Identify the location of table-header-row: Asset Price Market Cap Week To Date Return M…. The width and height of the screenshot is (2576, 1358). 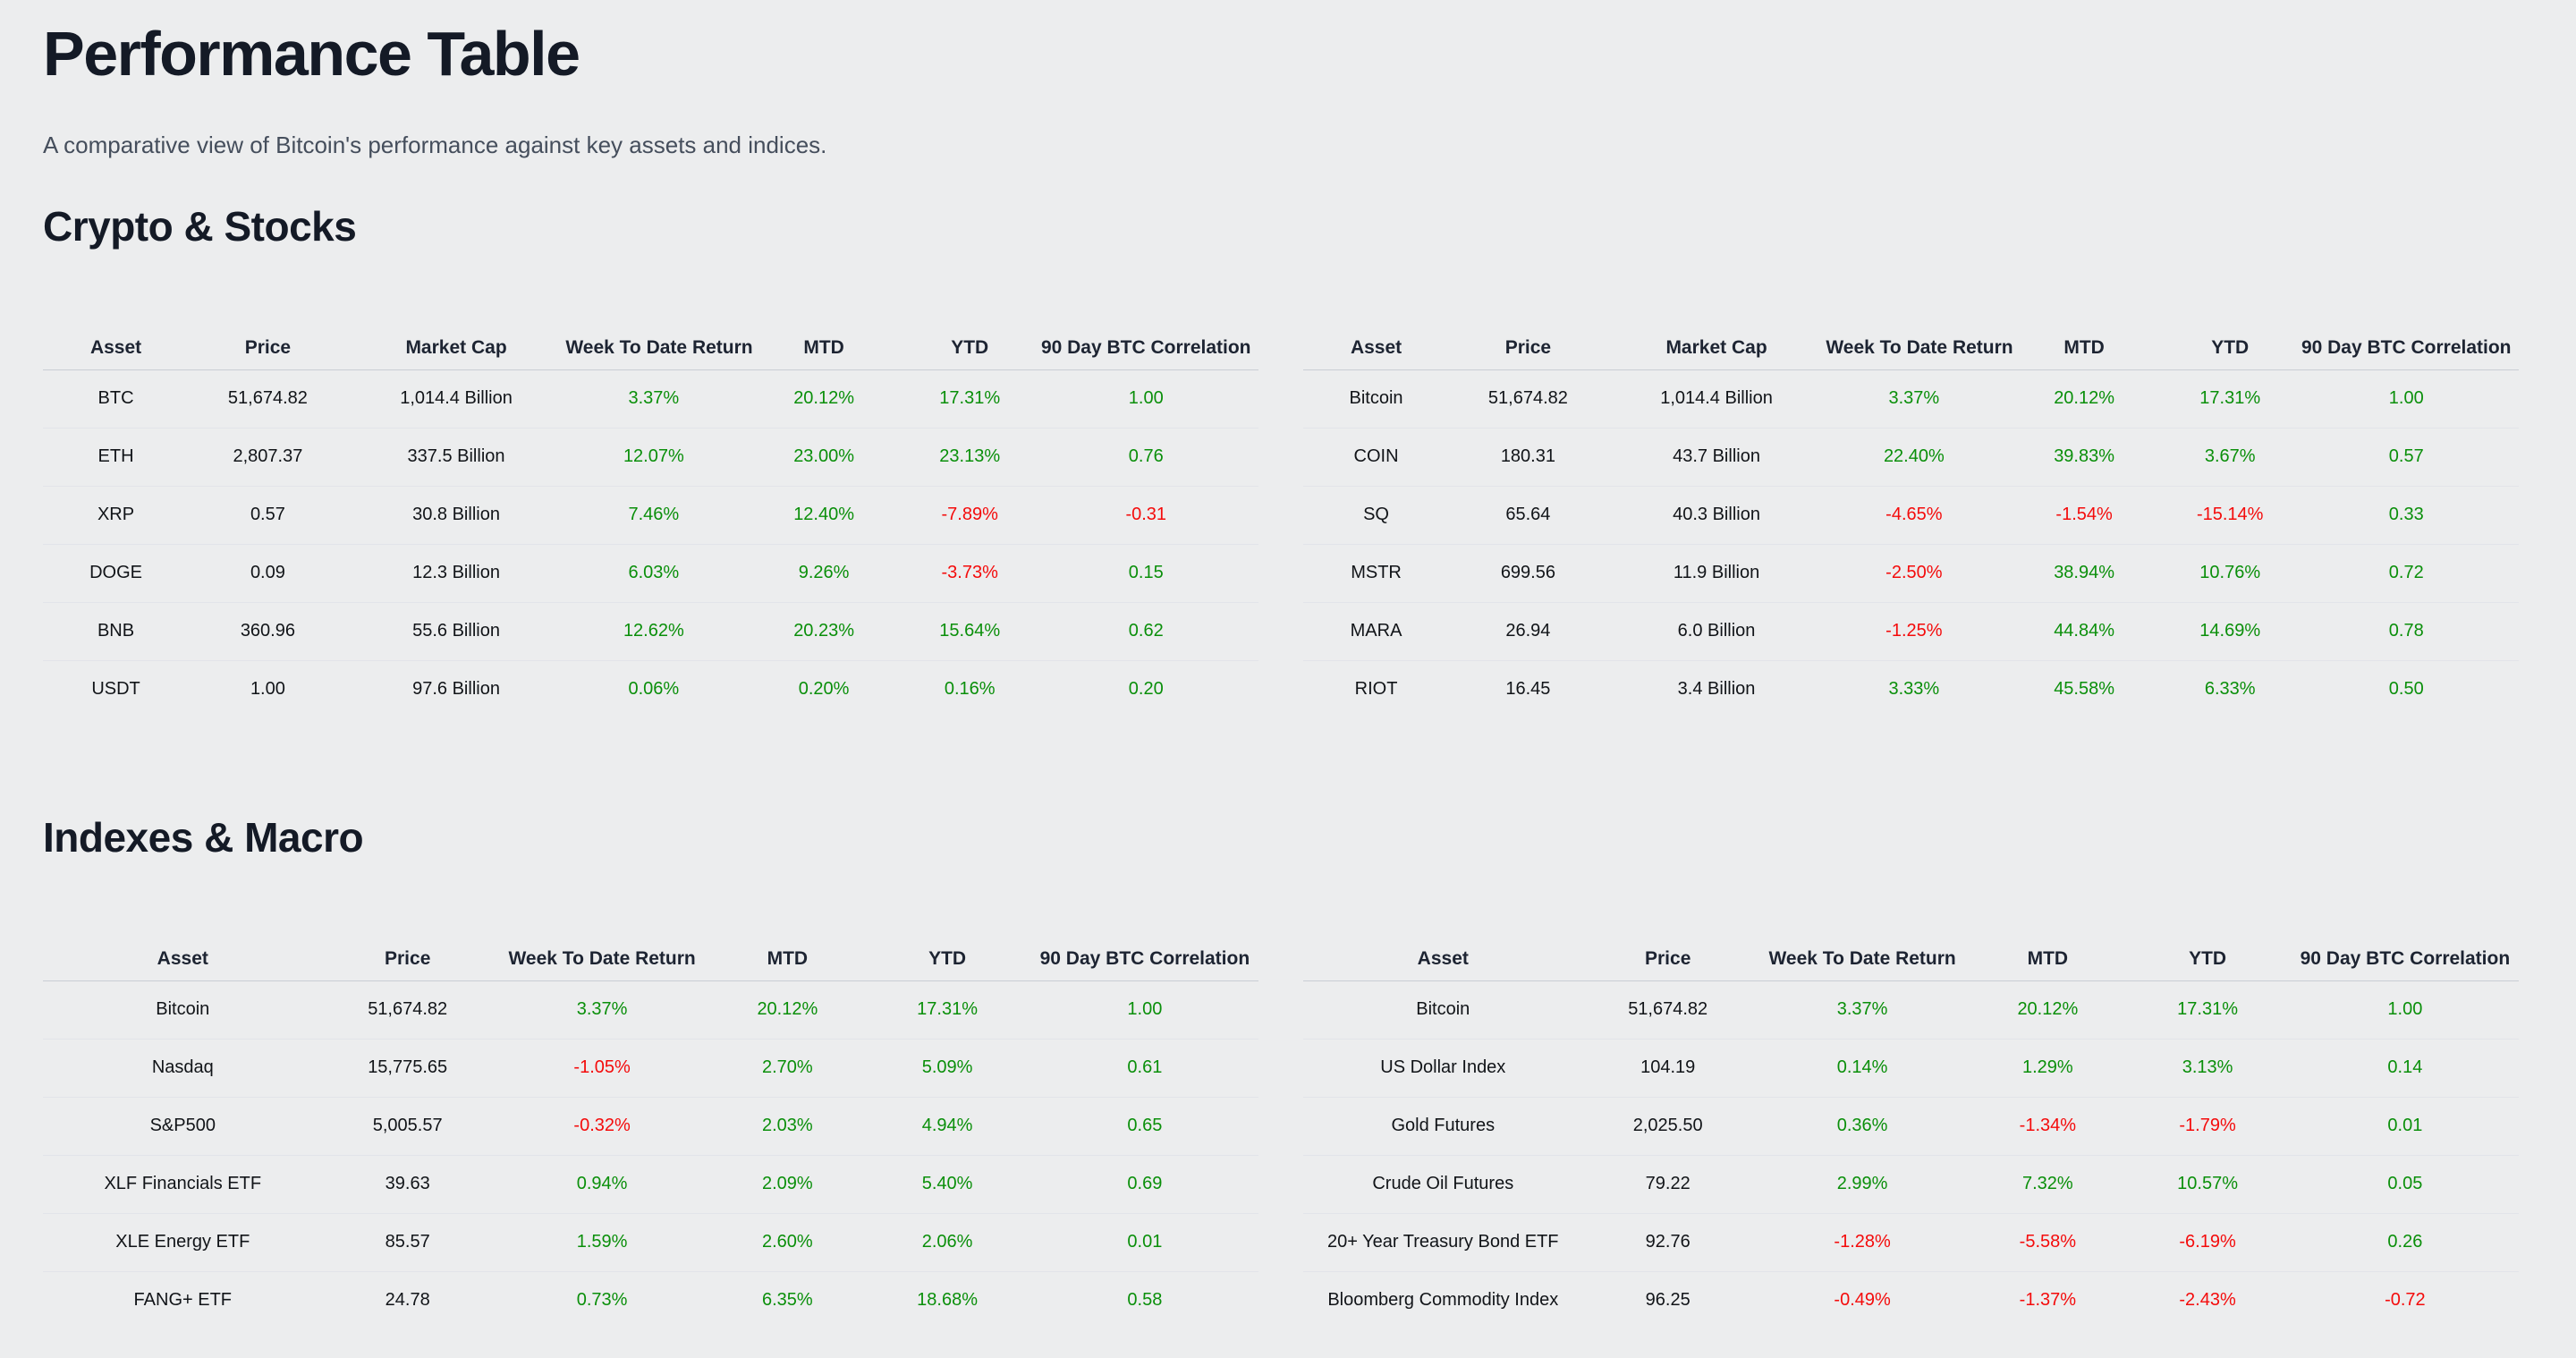
(1911, 348).